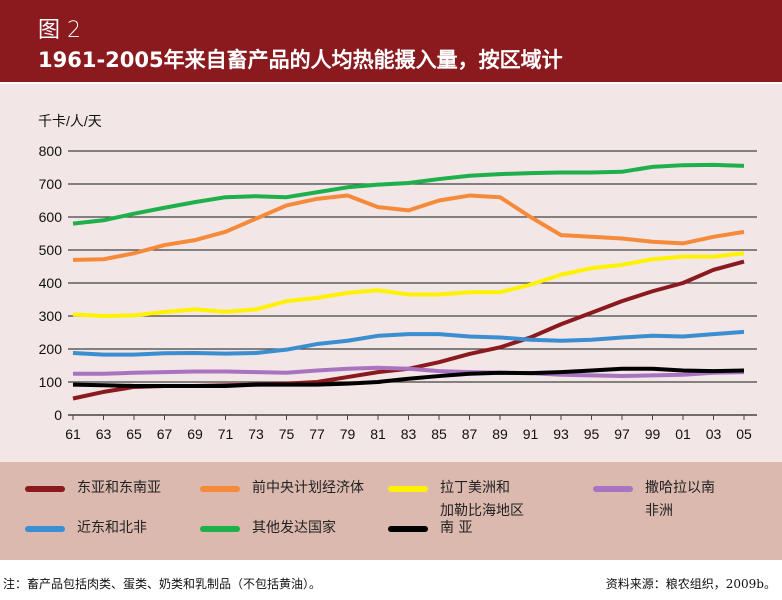 The width and height of the screenshot is (782, 600). Describe the element at coordinates (592, 434) in the screenshot. I see `x-tick-label: 95` at that location.